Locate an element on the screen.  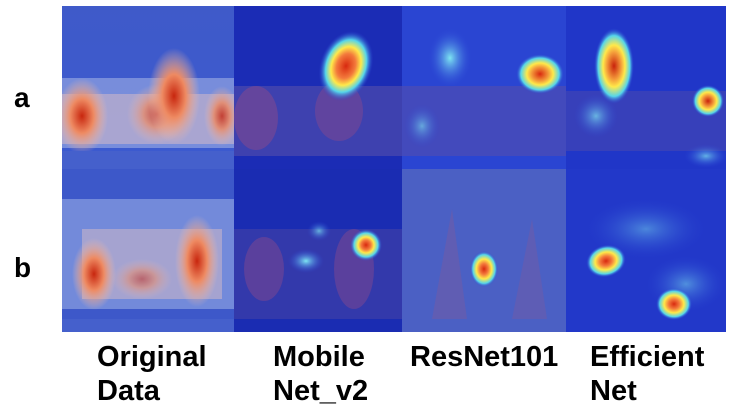
column-label-mobilenet-v2: Mobile Net_v2 is located at coordinates (321, 374).